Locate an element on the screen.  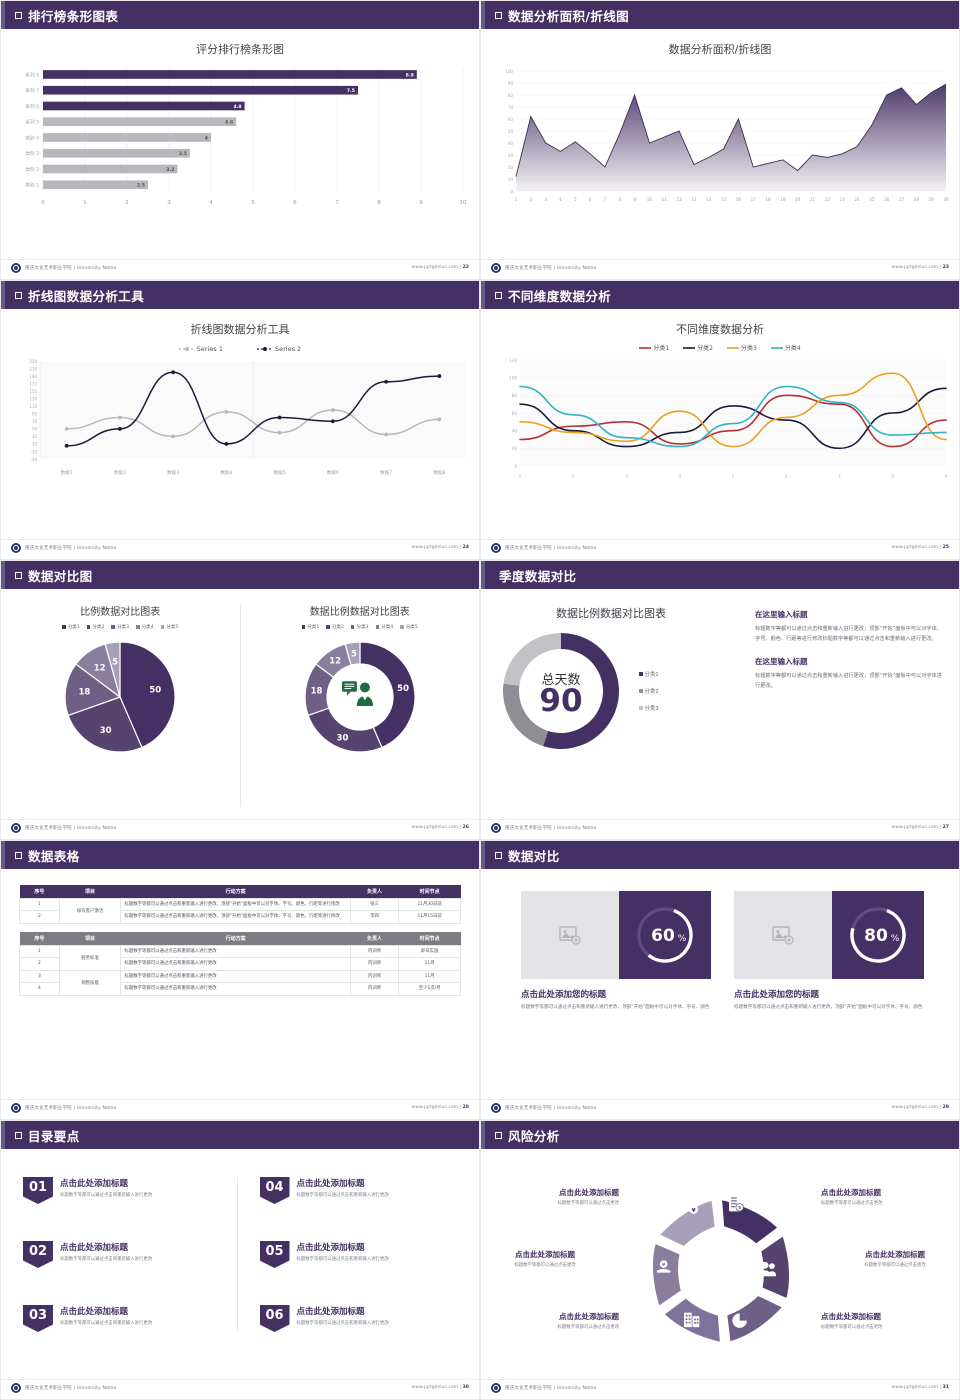
legend-label: 分类1 is located at coordinates (651, 675).